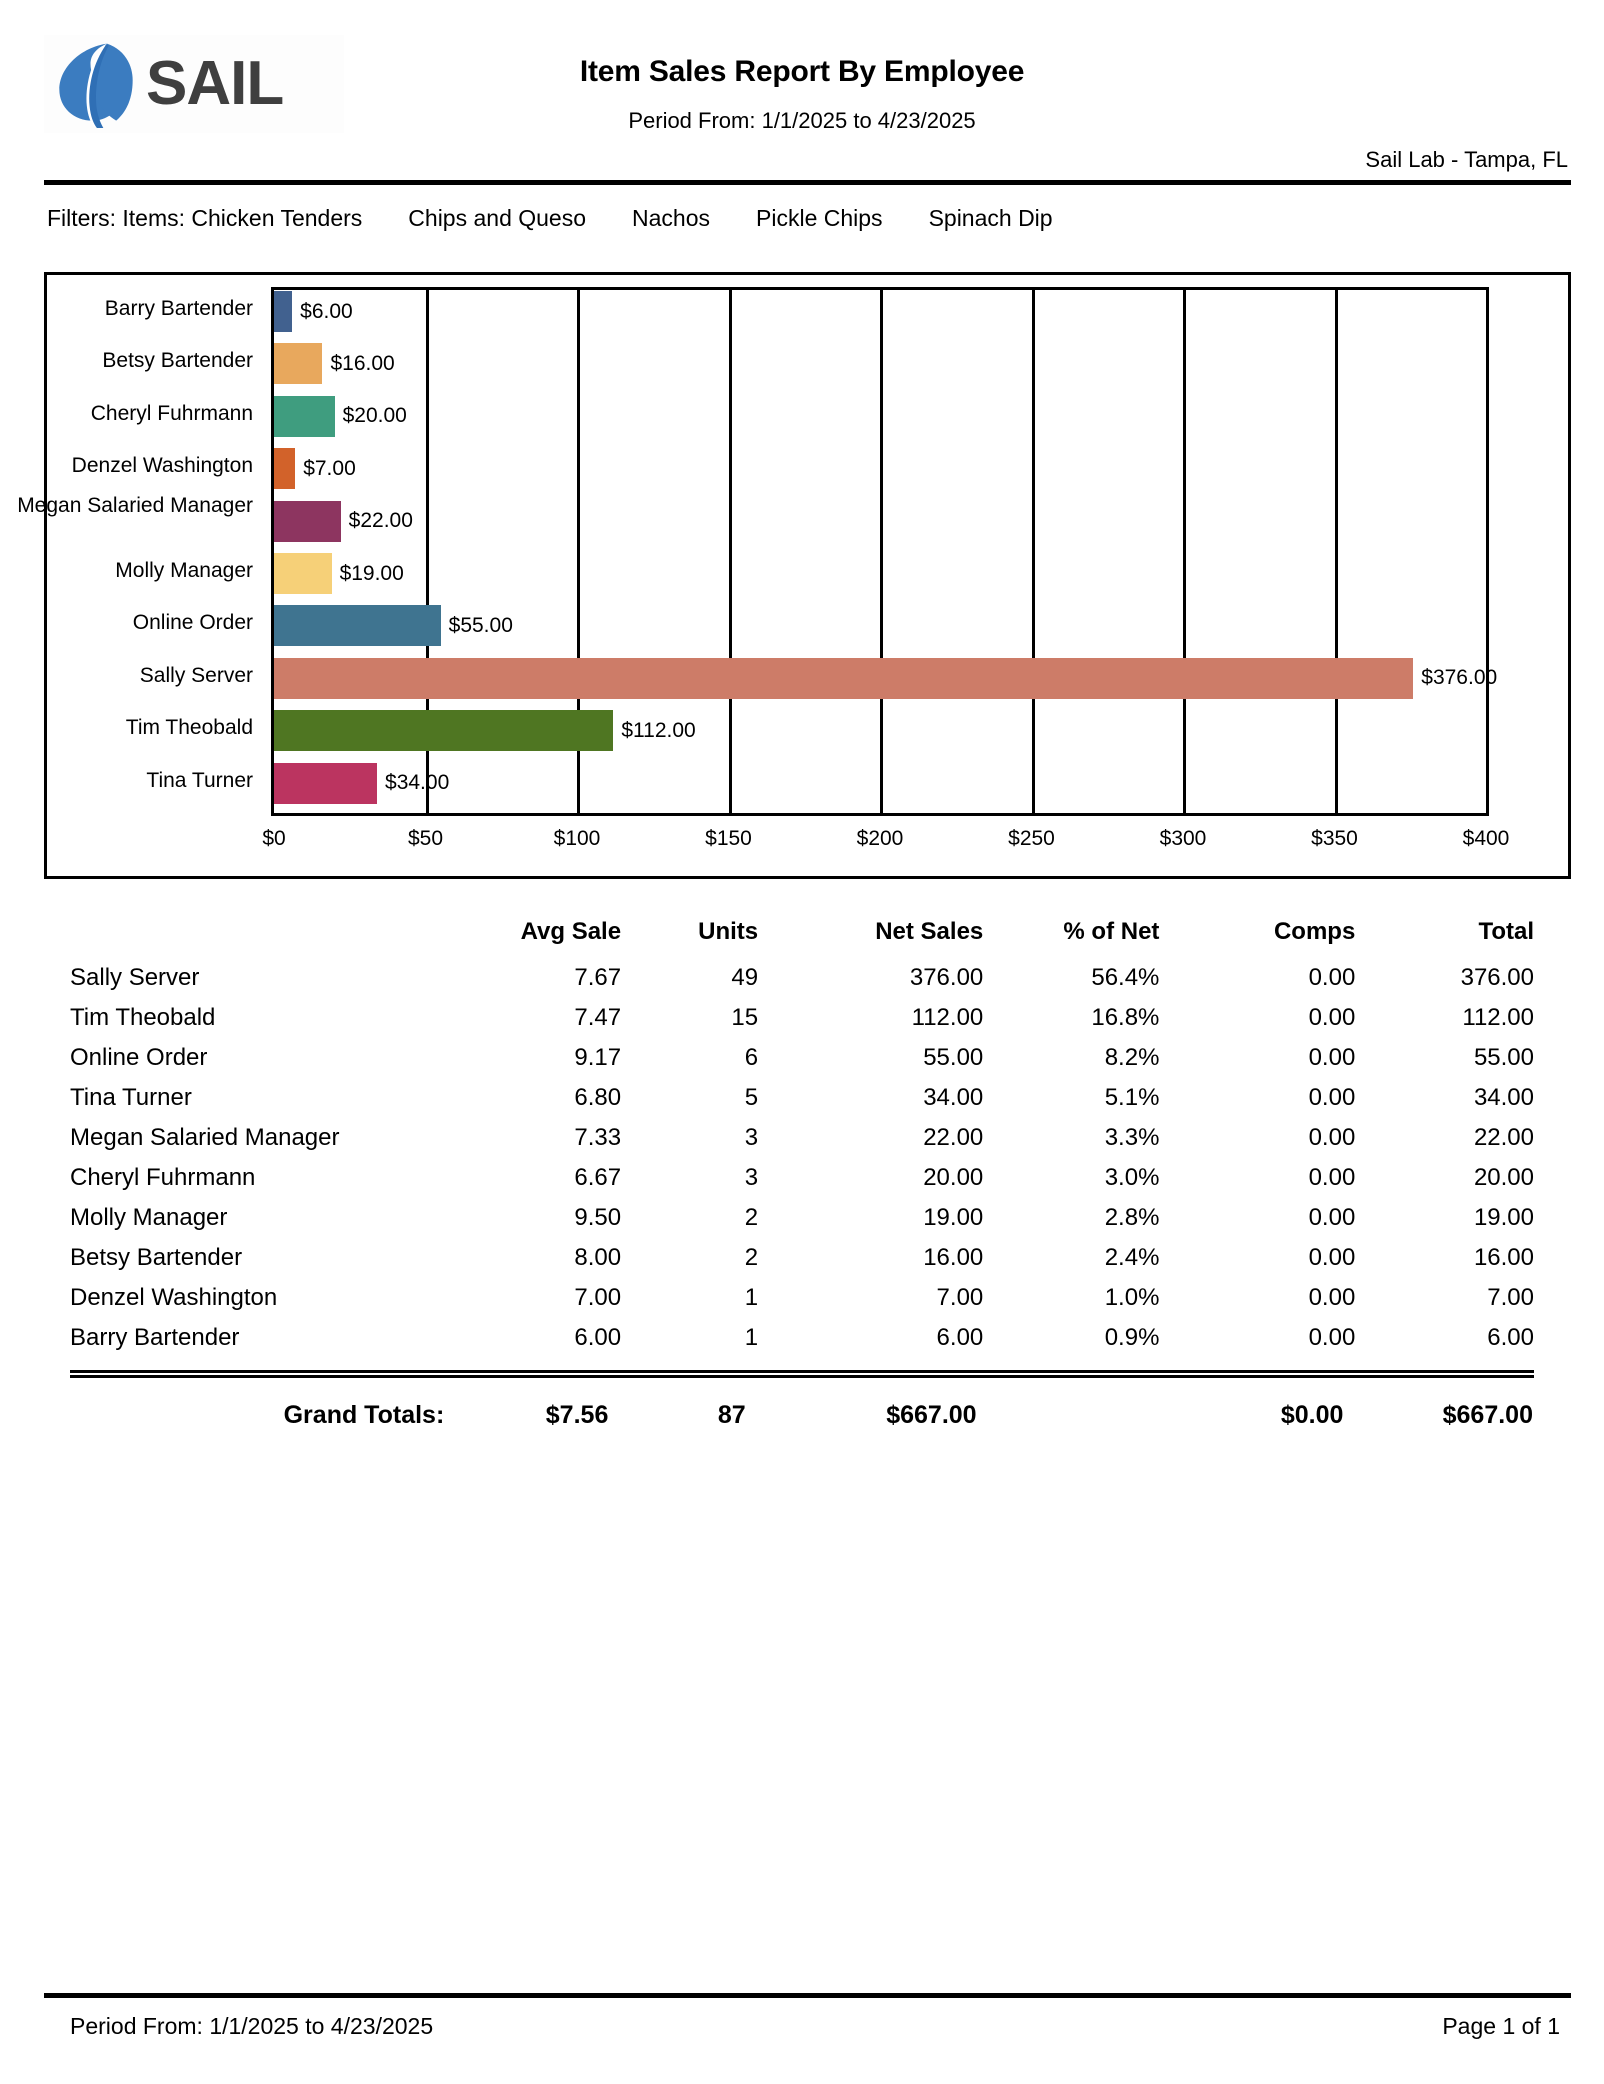 The width and height of the screenshot is (1604, 2084). What do you see at coordinates (751, 1257) in the screenshot?
I see `row-units: 2` at bounding box center [751, 1257].